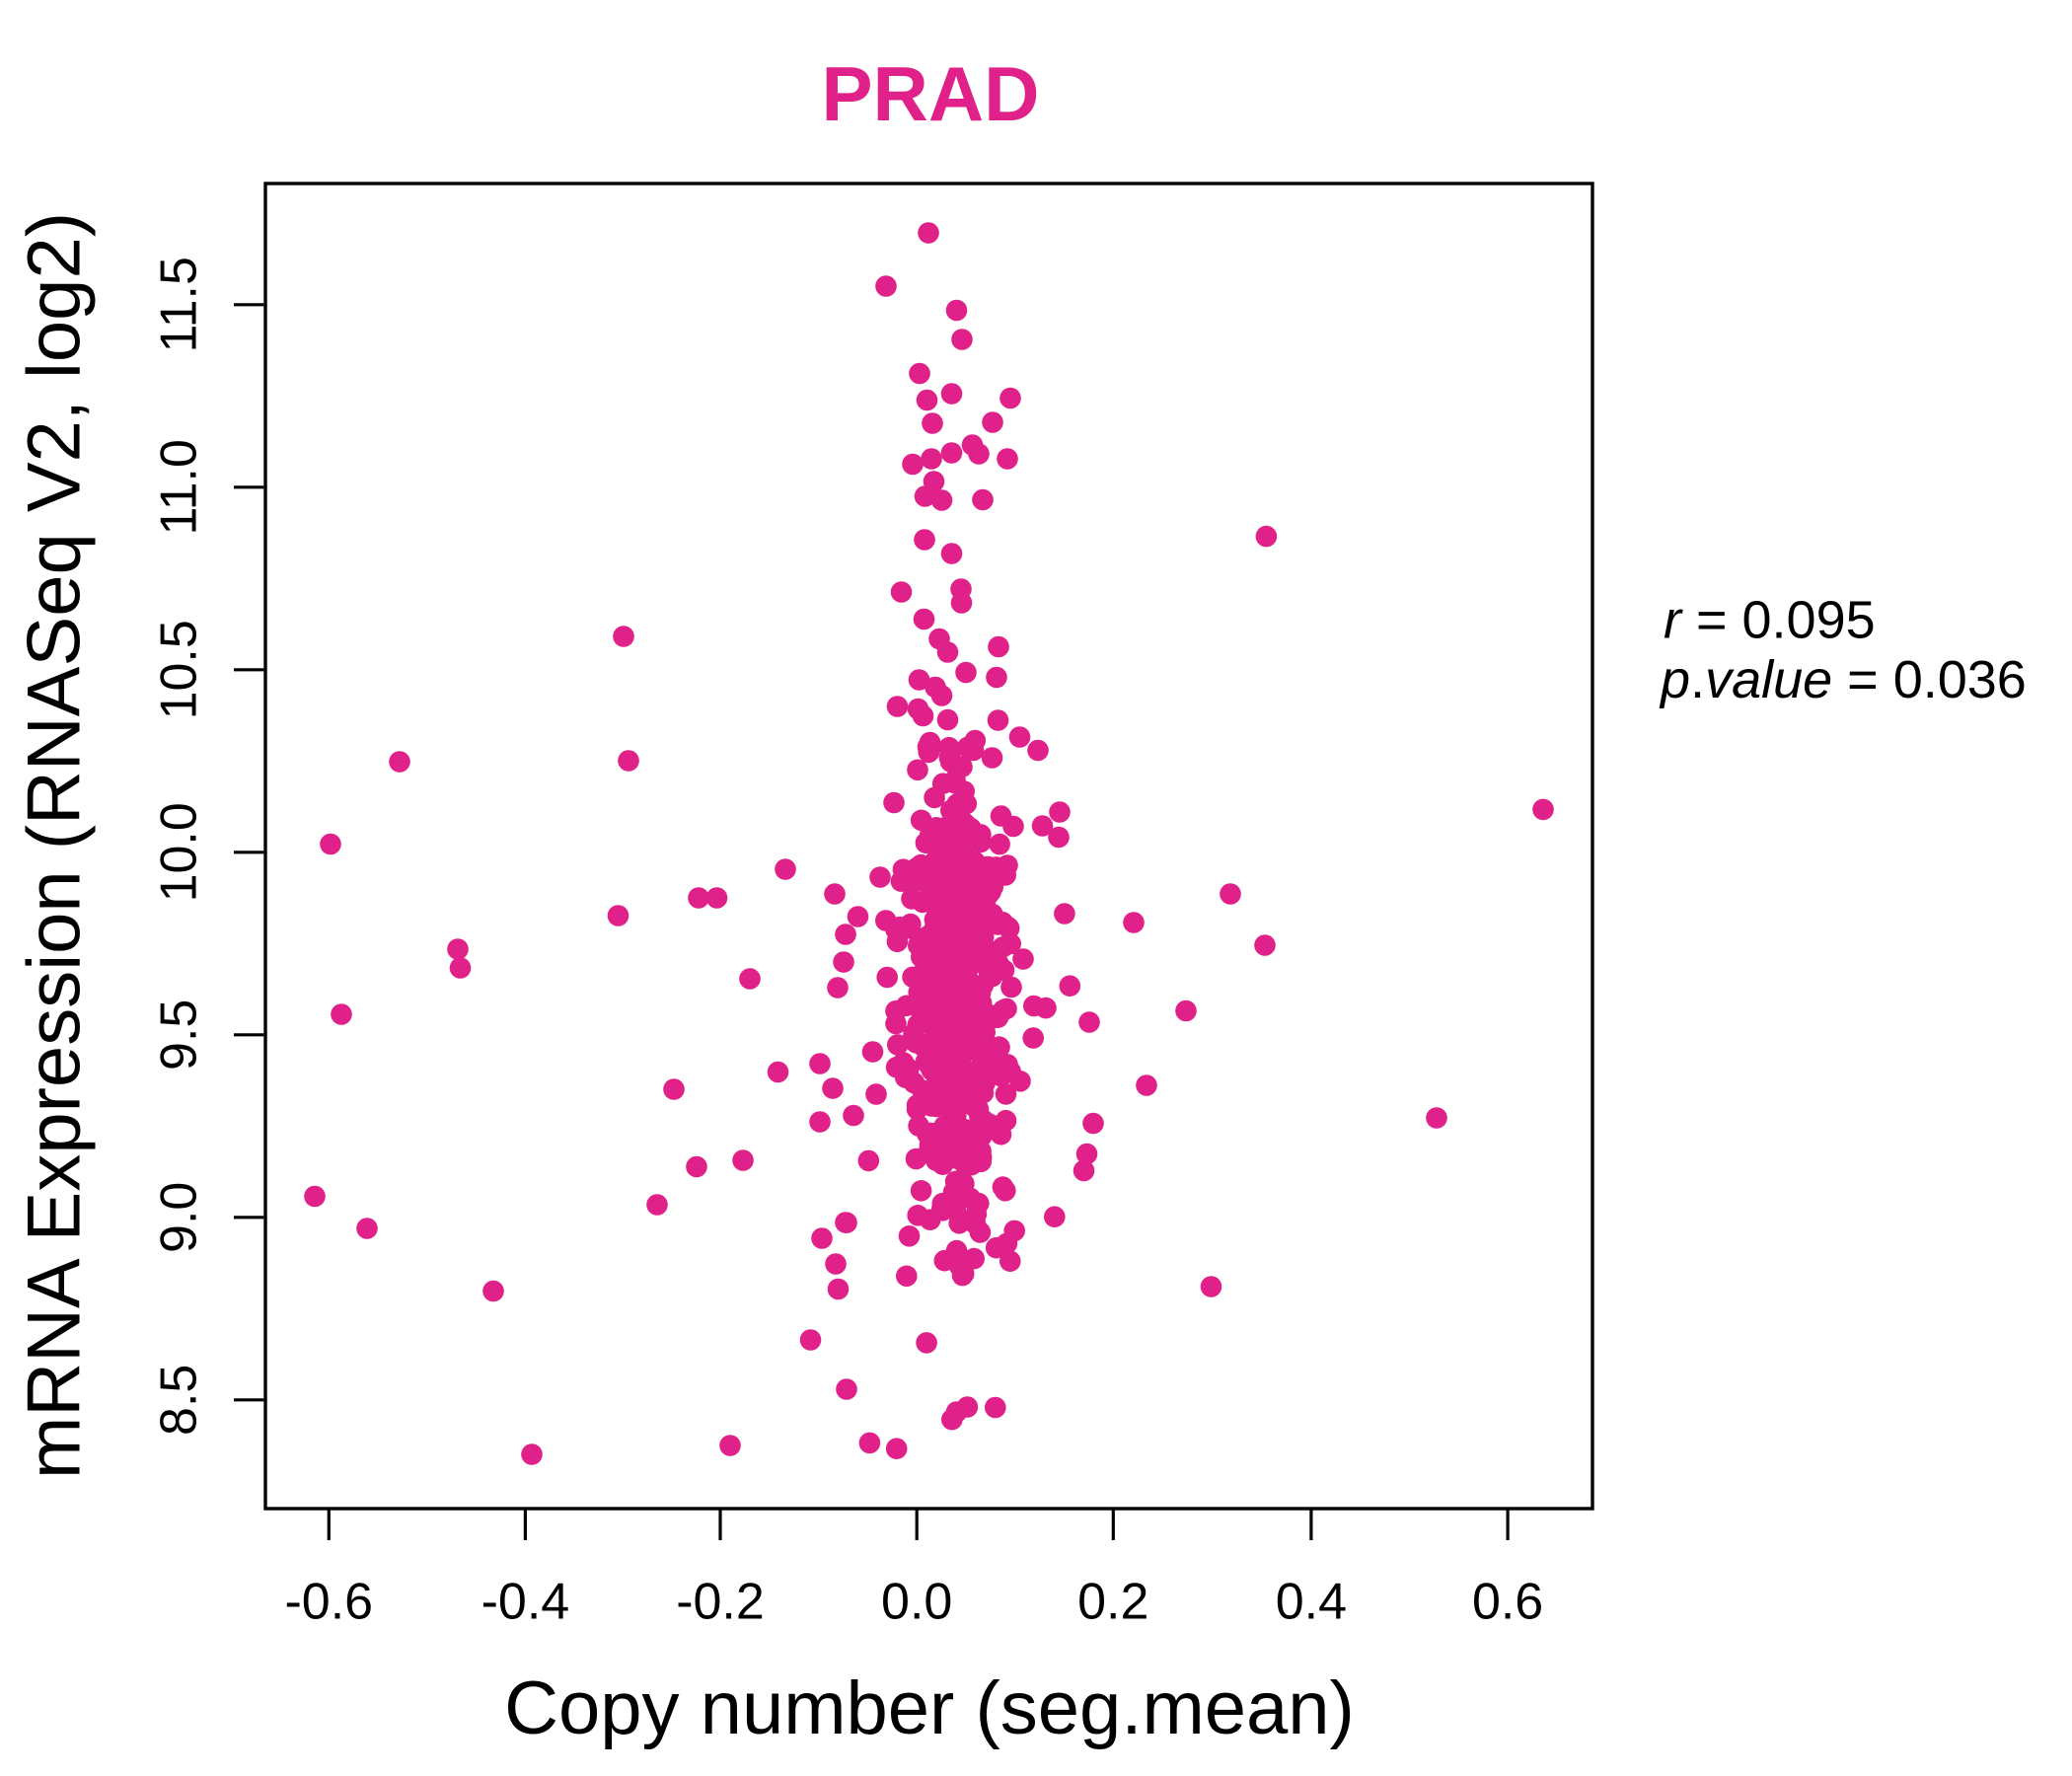  What do you see at coordinates (179, 852) in the screenshot?
I see `svg-text: 10.0` at bounding box center [179, 852].